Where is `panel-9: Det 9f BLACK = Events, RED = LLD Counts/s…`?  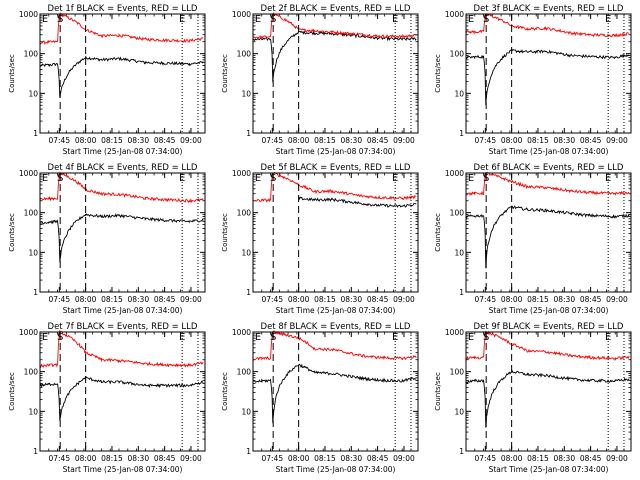 panel-9: Det 9f BLACK = Events, RED = LLD Counts/s… is located at coordinates (533, 398).